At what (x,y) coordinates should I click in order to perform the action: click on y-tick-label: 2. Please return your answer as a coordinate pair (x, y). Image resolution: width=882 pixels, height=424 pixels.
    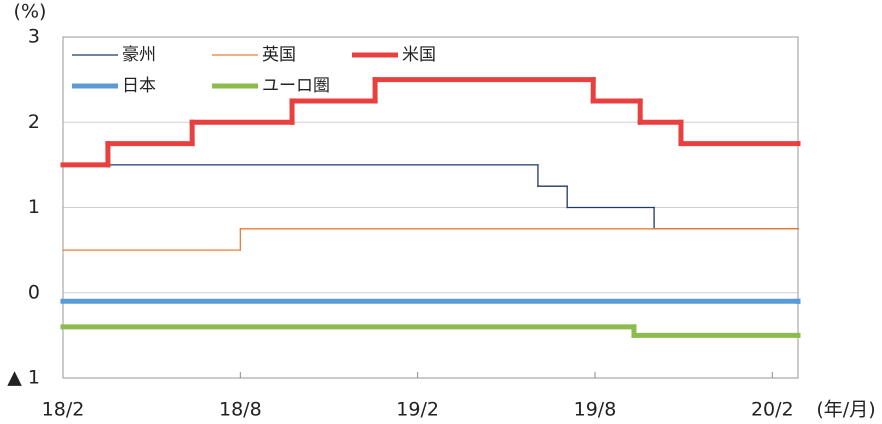
    Looking at the image, I should click on (34, 122).